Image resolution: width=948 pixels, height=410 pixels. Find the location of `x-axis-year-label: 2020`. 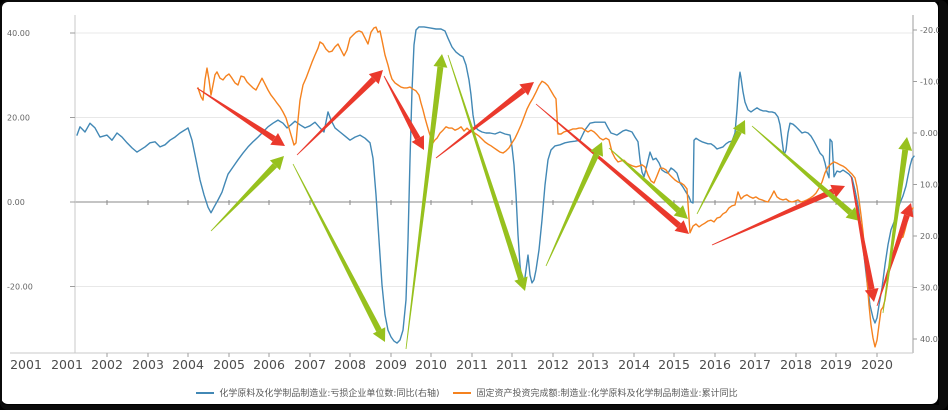

x-axis-year-label: 2020 is located at coordinates (877, 364).